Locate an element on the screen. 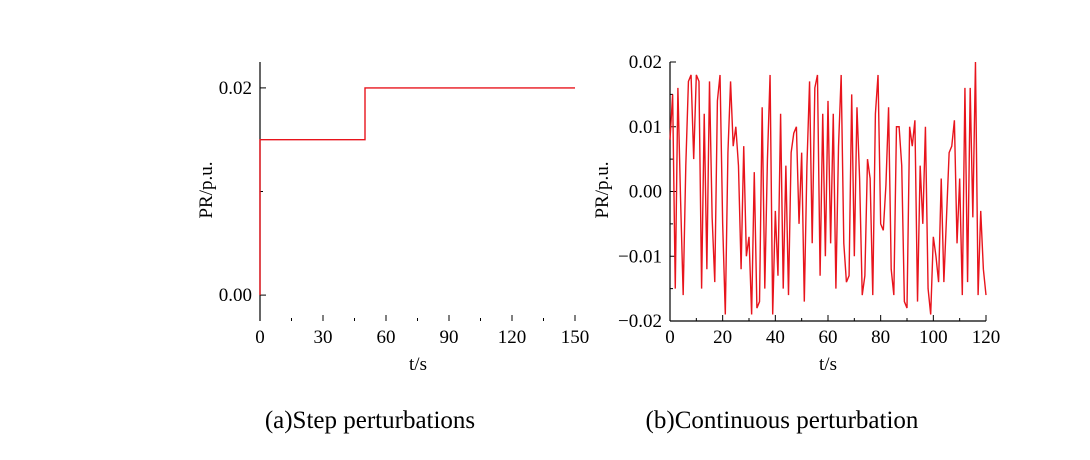  panel-a-x-tick-label: 90 is located at coordinates (449, 337).